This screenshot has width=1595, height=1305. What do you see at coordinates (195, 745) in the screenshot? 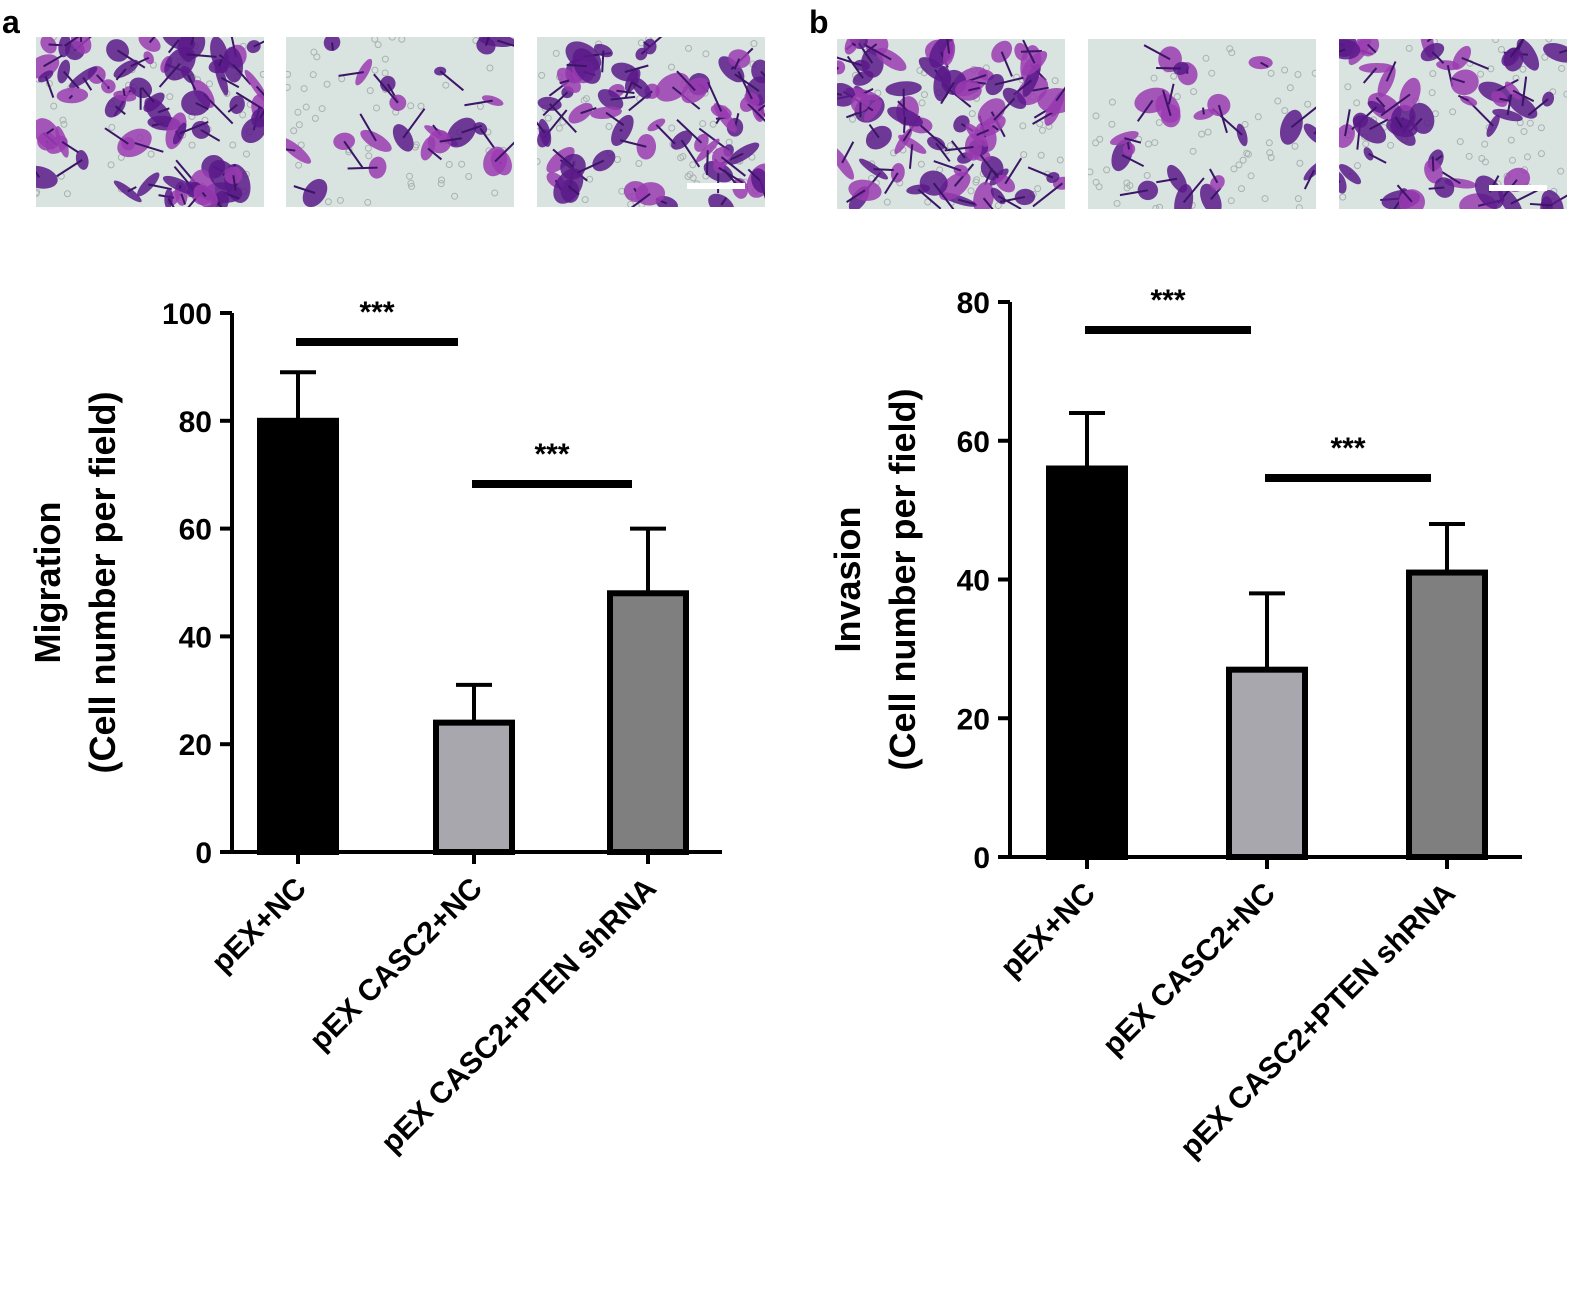
I see `y-tick-label: 20` at bounding box center [195, 745].